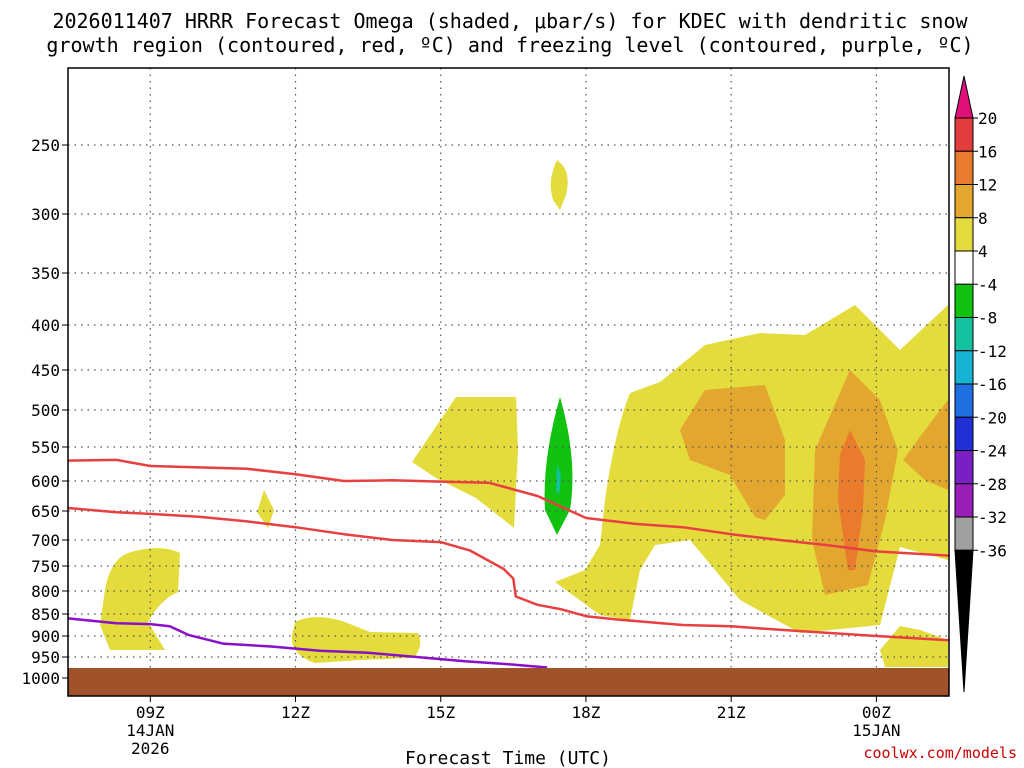 The height and width of the screenshot is (768, 1024). Describe the element at coordinates (731, 712) in the screenshot. I see `x-tick-label: 21Z` at that location.